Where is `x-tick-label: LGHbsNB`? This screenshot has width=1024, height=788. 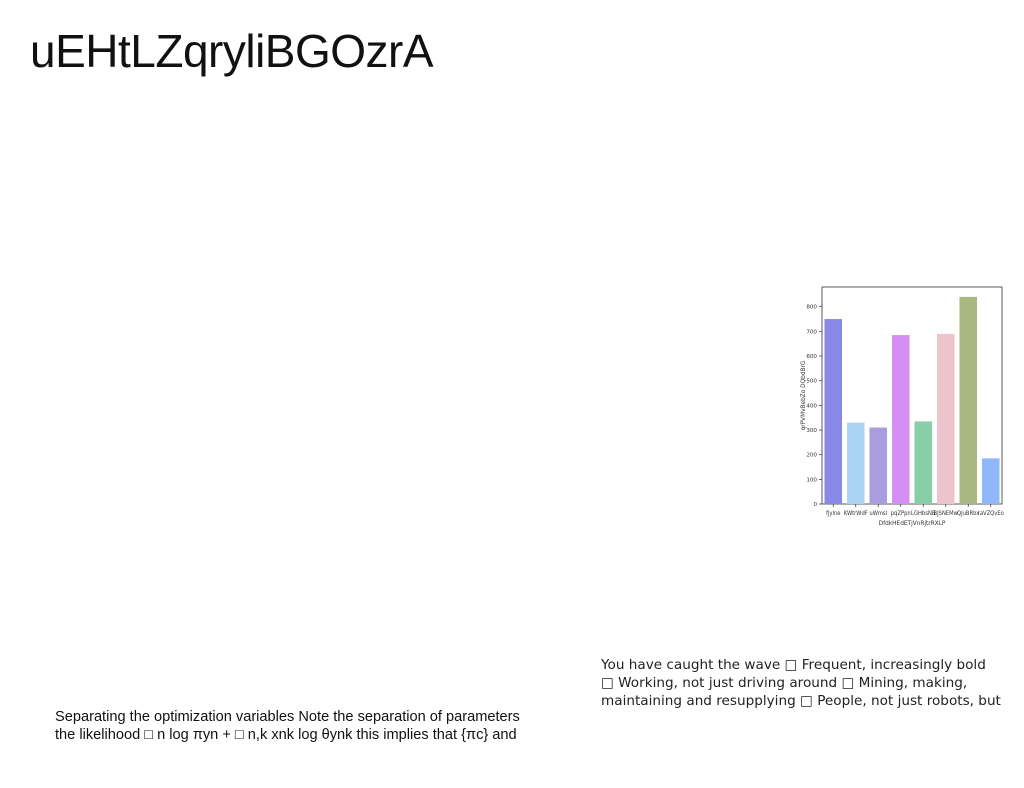
x-tick-label: LGHbsNB is located at coordinates (923, 514).